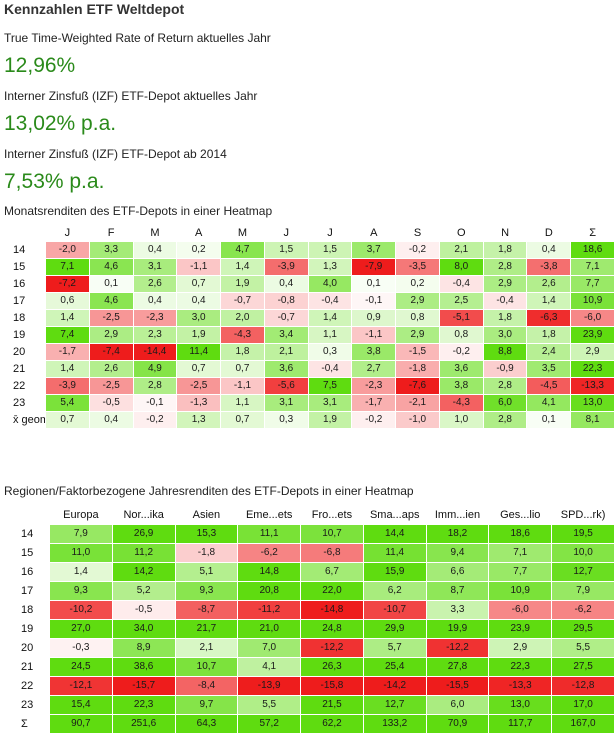 The height and width of the screenshot is (735, 614). Describe the element at coordinates (374, 233) in the screenshot. I see `column-header: A` at that location.